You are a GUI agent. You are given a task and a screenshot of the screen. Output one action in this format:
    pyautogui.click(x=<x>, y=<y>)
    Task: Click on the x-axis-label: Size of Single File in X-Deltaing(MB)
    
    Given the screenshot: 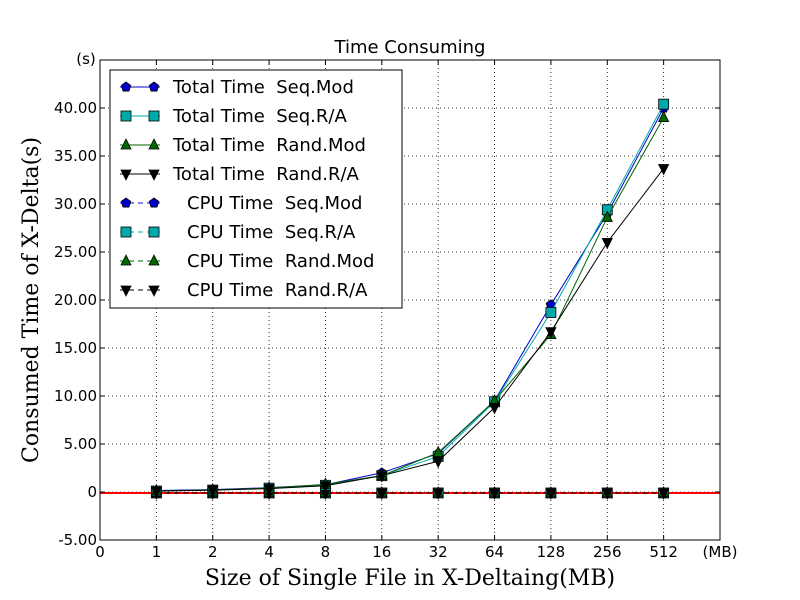 What is the action you would take?
    pyautogui.click(x=410, y=578)
    